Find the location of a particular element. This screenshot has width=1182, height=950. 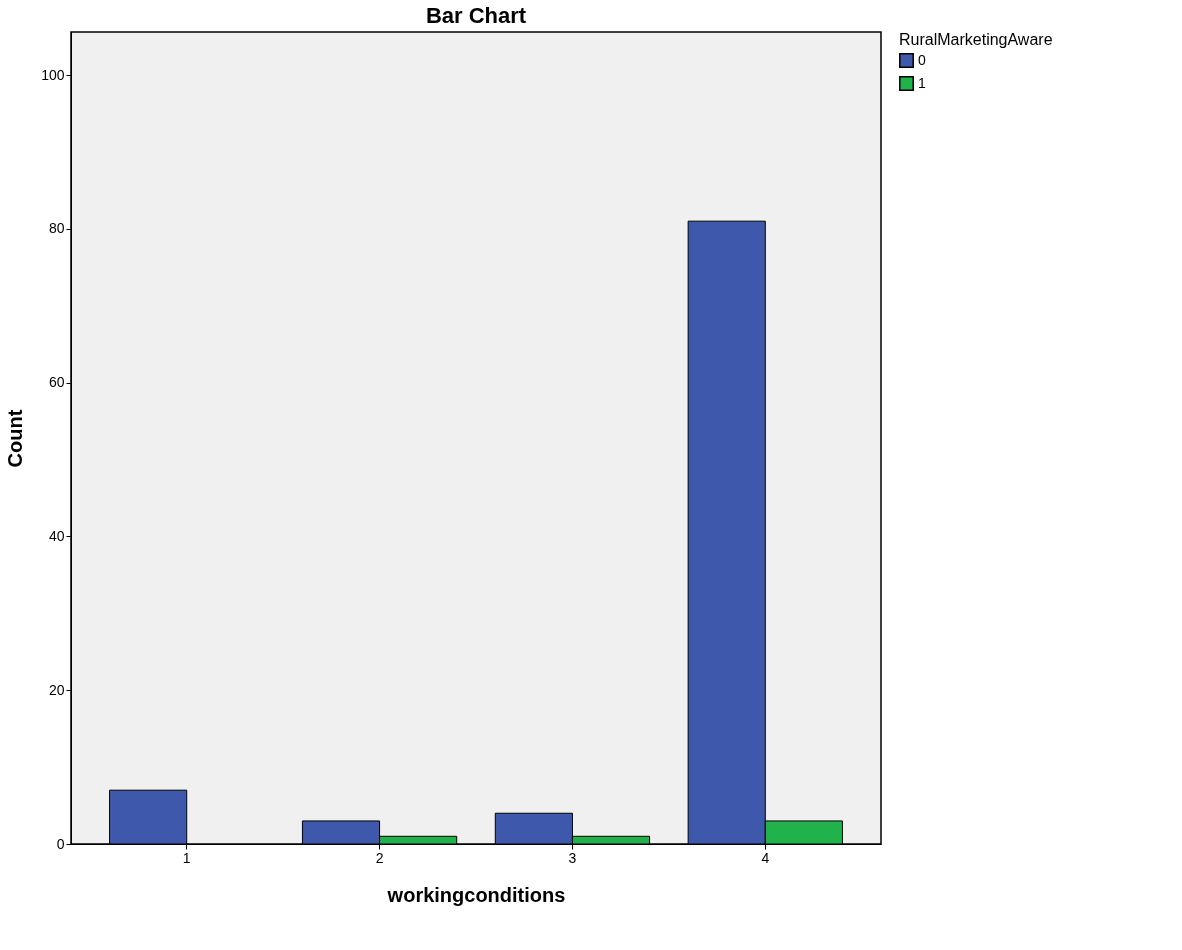

y-tick-label: 100 is located at coordinates (53, 74).